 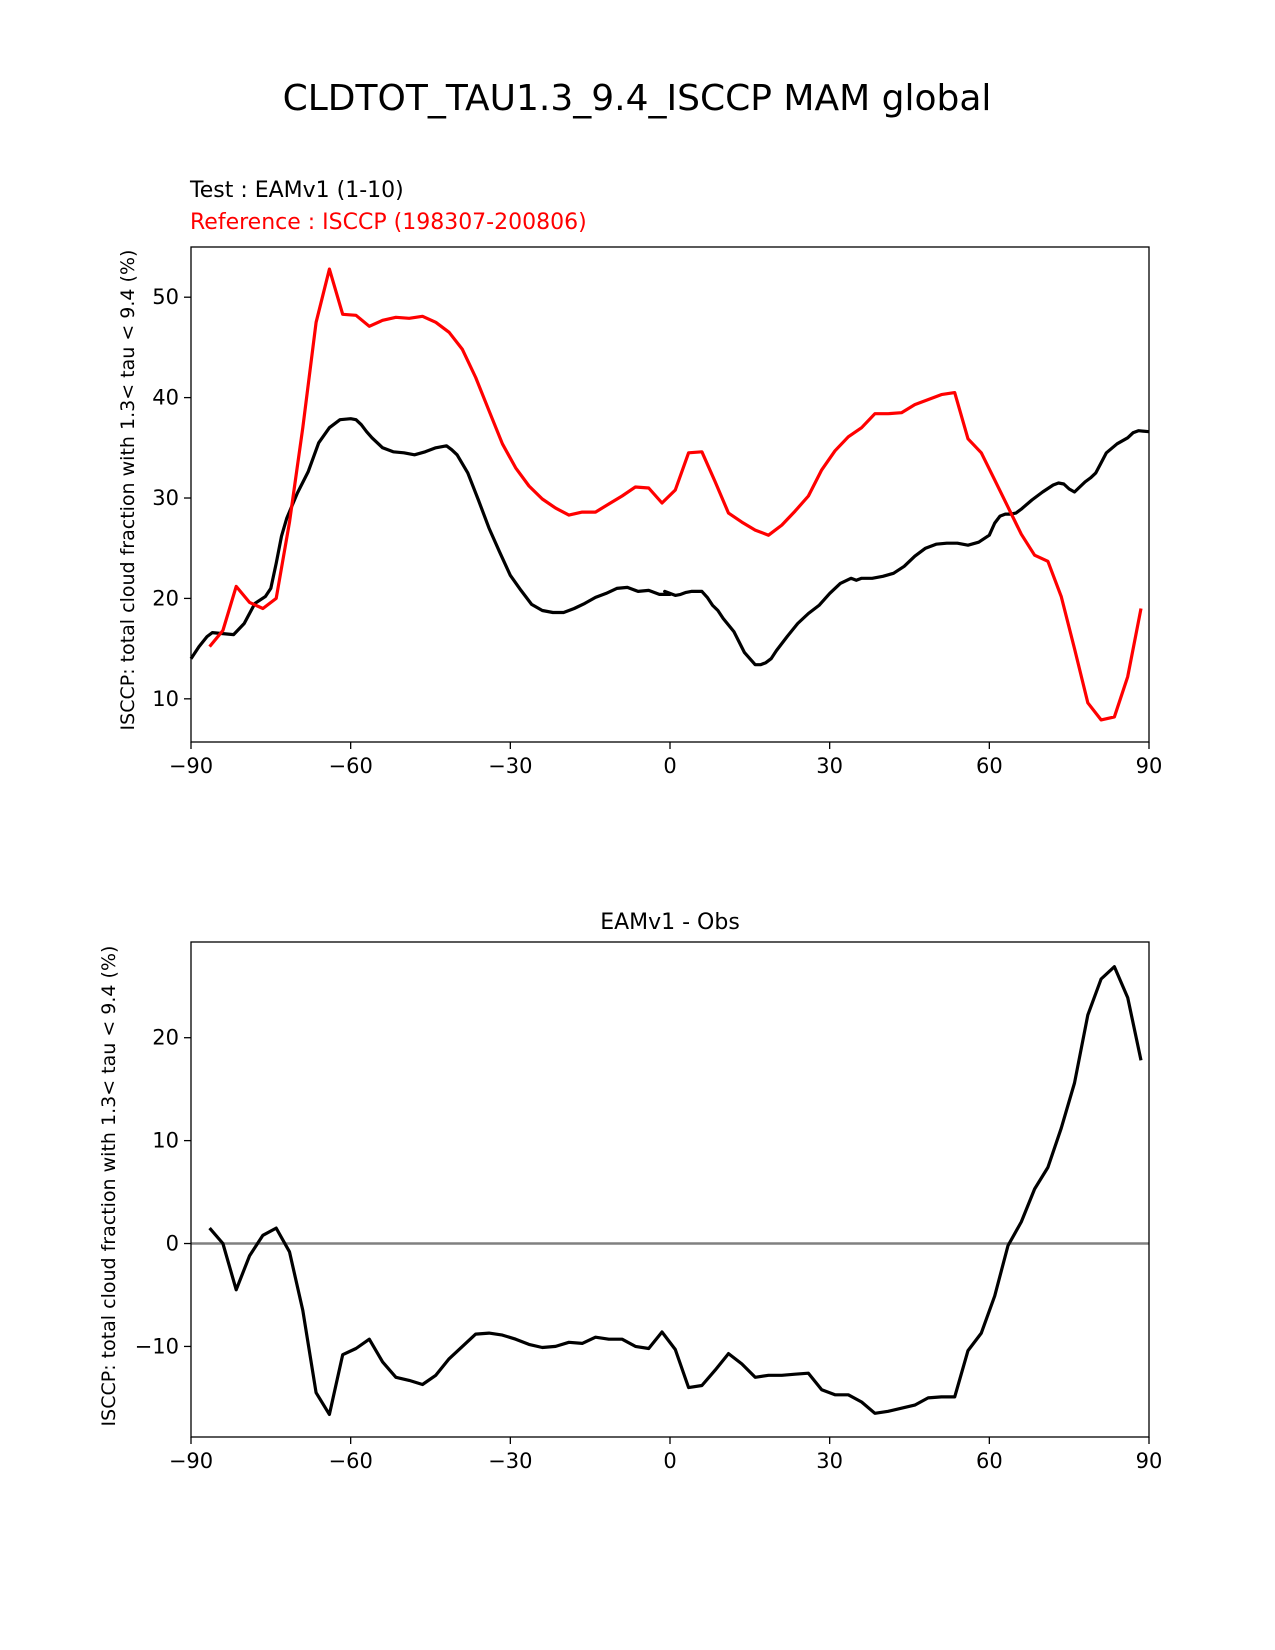 What do you see at coordinates (388, 222) in the screenshot?
I see `reference-label: Reference : ISCCP (198307-200806)` at bounding box center [388, 222].